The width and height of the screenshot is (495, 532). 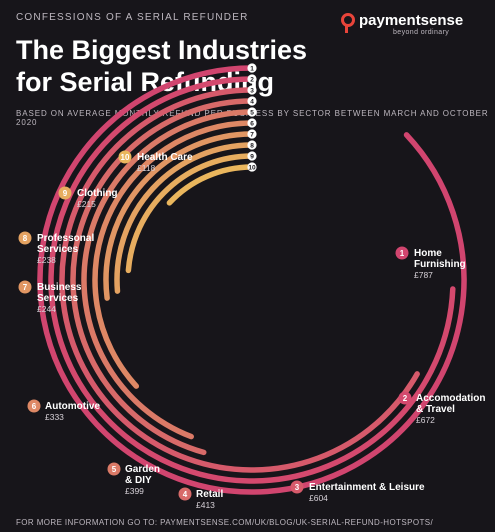 What do you see at coordinates (132, 17) in the screenshot?
I see `kicker-text: CONFESSIONS OF A SERIAL REFUNDER` at bounding box center [132, 17].